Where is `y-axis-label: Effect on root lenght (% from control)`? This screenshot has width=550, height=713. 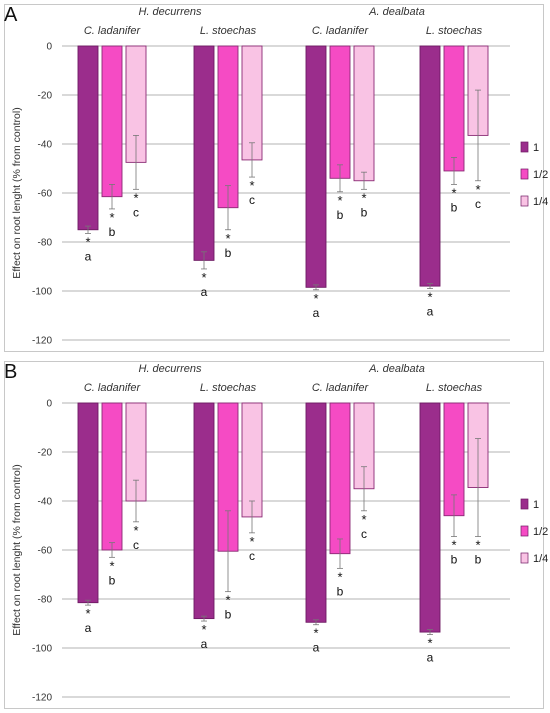
y-axis-label: Effect on root lenght (% from control) is located at coordinates (17, 192).